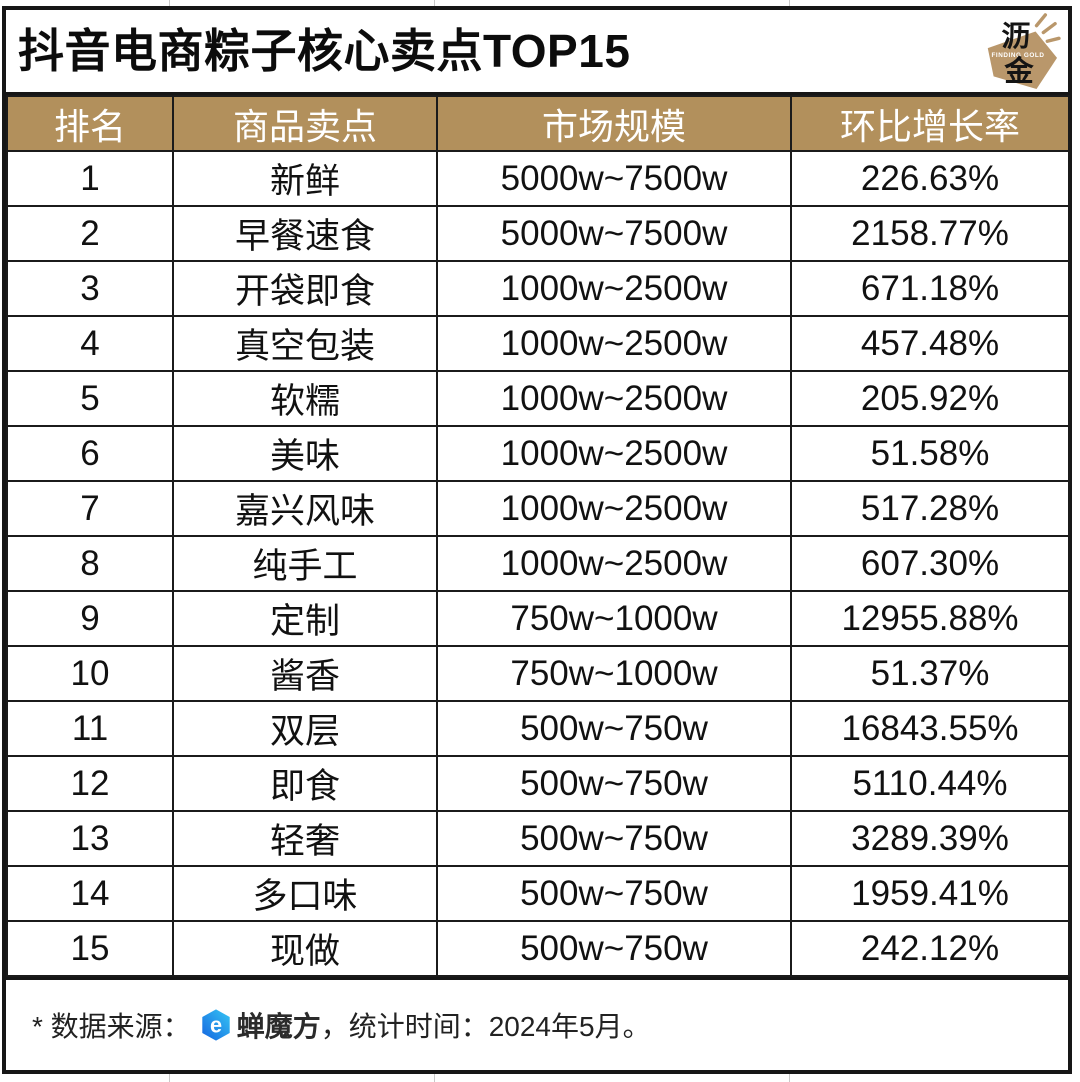  Describe the element at coordinates (90, 838) in the screenshot. I see `cell-rank: 13` at that location.